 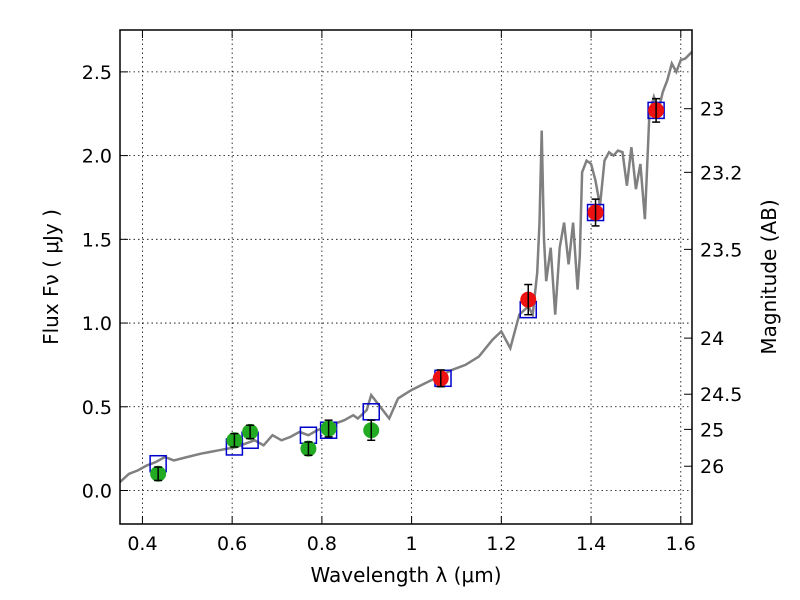 I want to click on y-axis-ticks: 0.0 0.5 1.0 1.5 2.0 2.5, so click(x=105, y=282).